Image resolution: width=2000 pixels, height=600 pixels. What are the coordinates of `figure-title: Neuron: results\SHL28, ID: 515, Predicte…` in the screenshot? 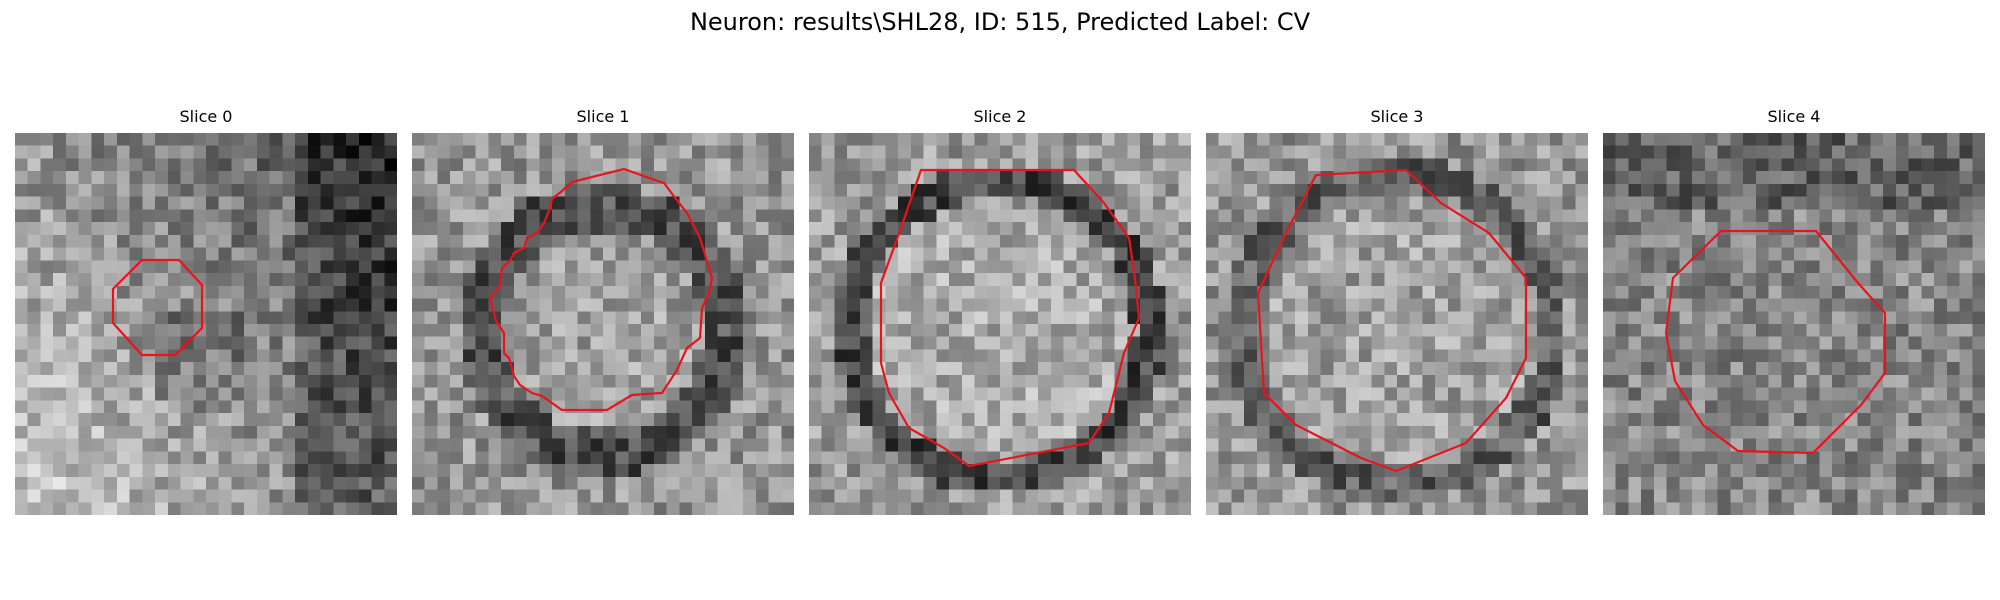 It's located at (1000, 22).